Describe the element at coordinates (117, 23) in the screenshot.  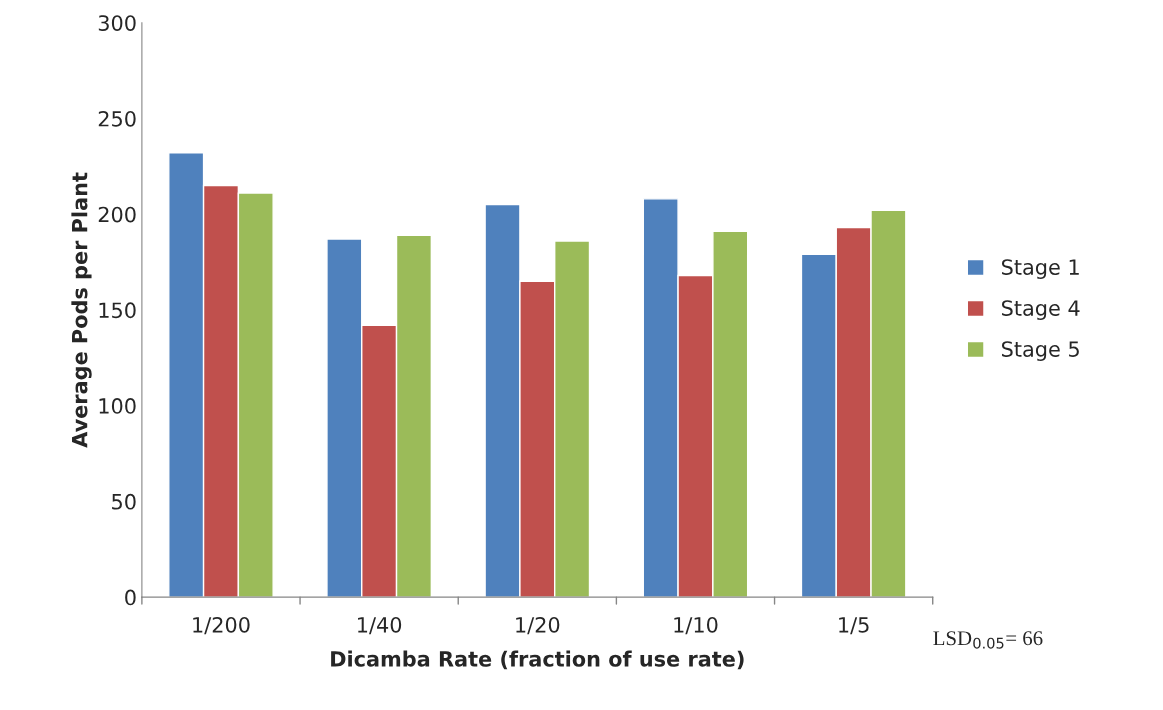
I see `y-tick-label: 300` at that location.